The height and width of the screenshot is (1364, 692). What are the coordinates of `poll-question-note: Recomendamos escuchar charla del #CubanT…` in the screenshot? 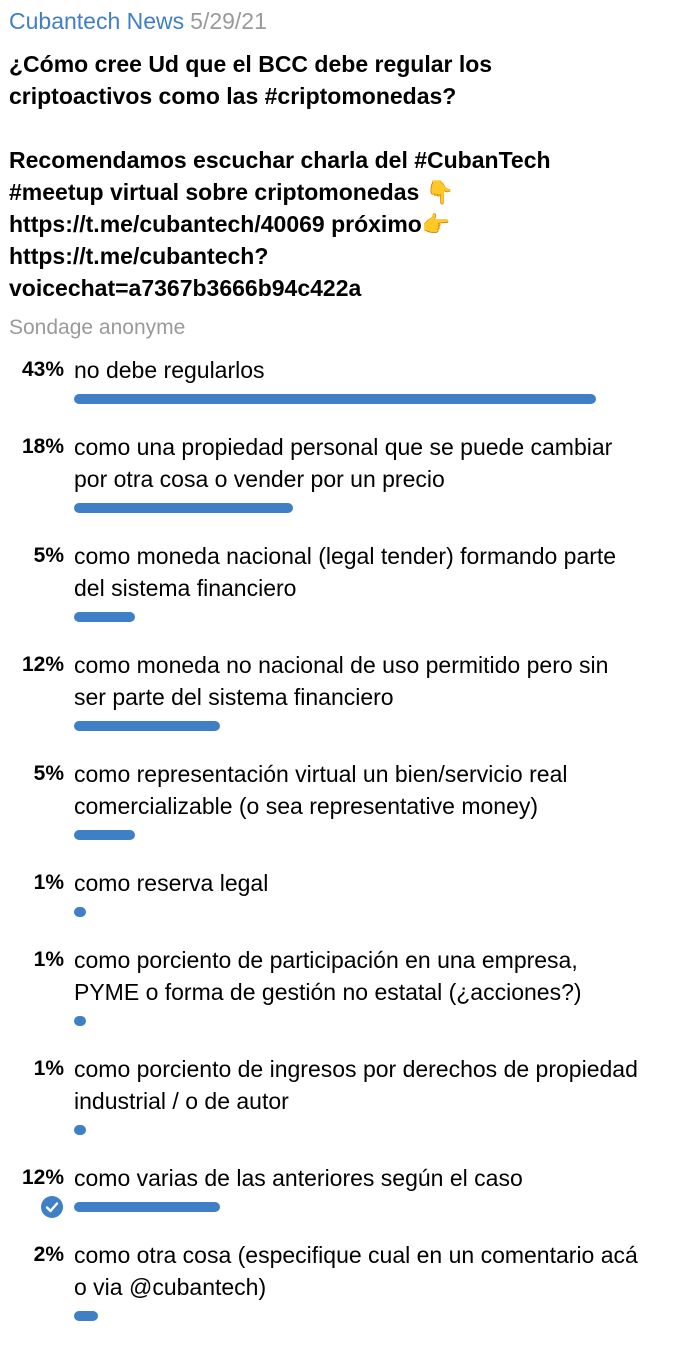 It's located at (280, 224).